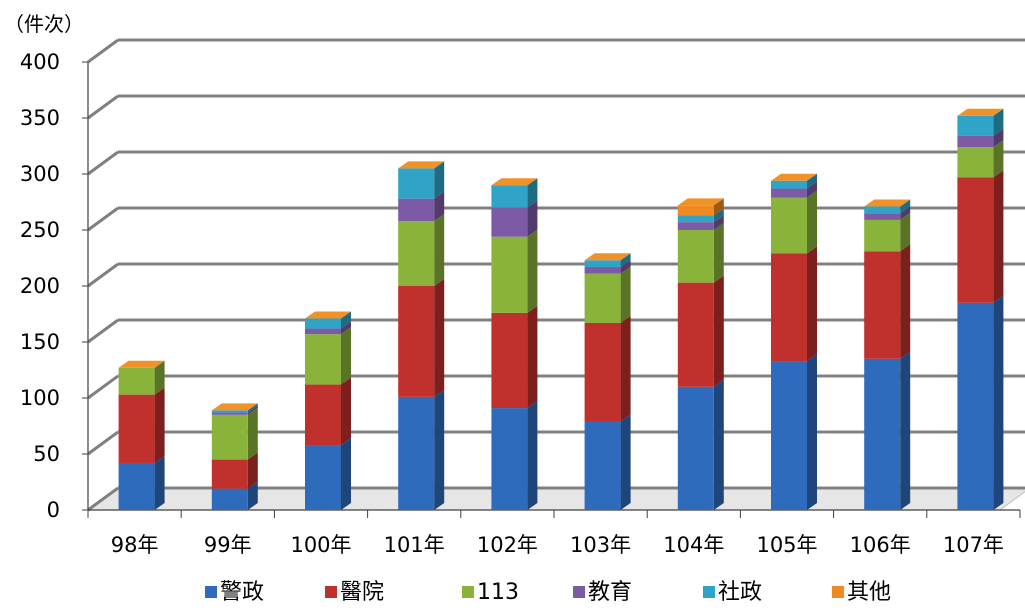  I want to click on y-tick-label: 300, so click(40, 174).